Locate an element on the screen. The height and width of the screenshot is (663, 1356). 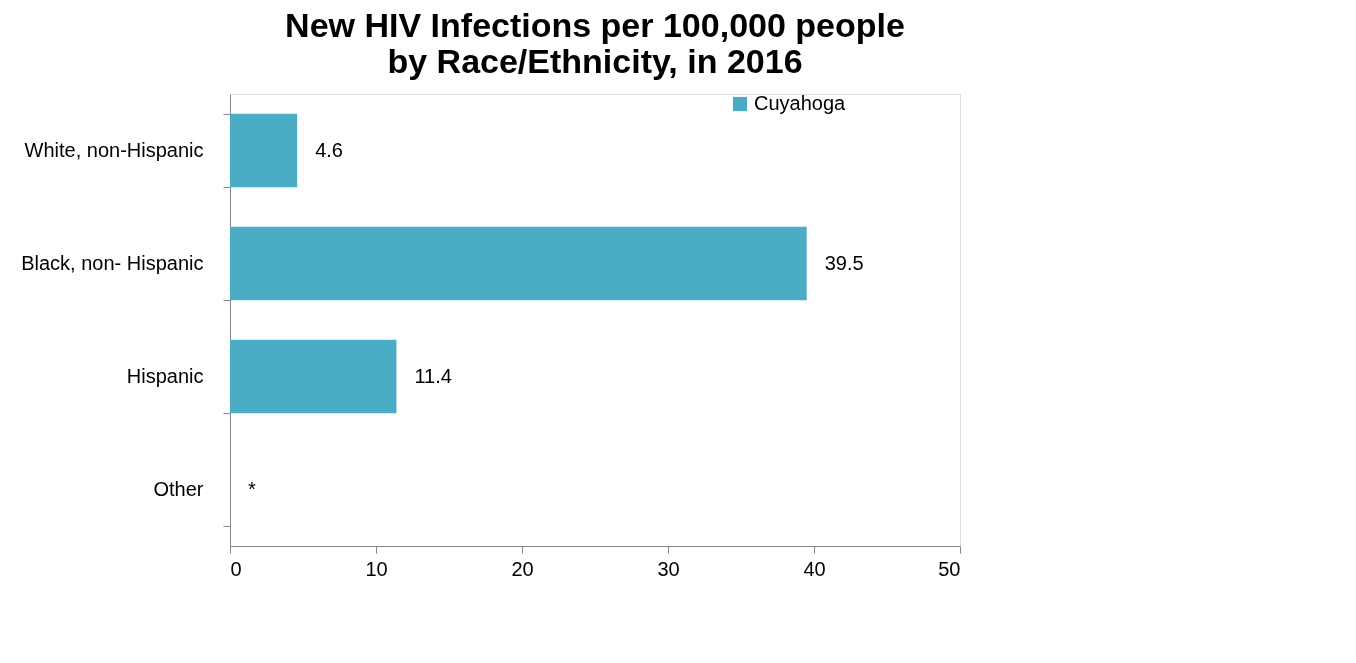
data-label: 11.4 is located at coordinates (433, 375).